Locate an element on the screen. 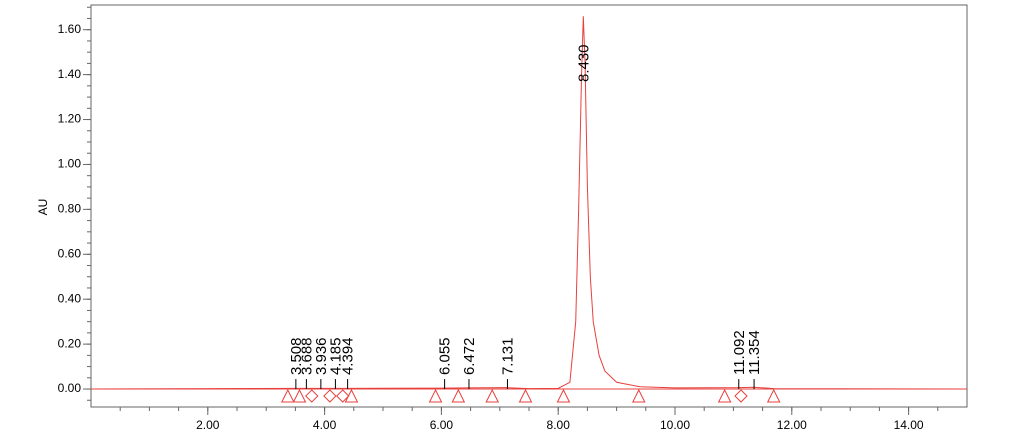 The height and width of the screenshot is (442, 1024). y-tick-label: 0.60 is located at coordinates (70, 253).